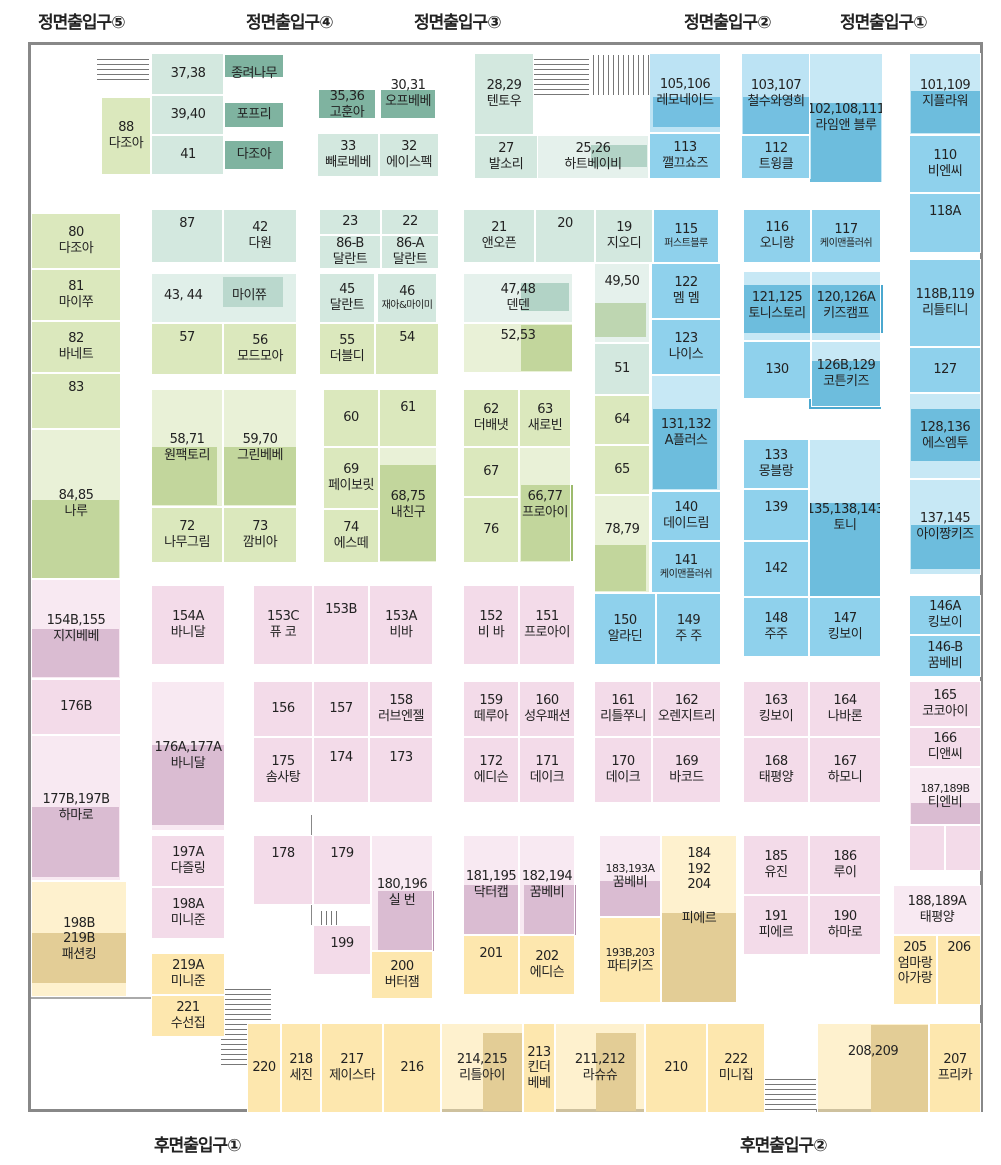 This screenshot has height=1165, width=1001. What do you see at coordinates (545, 418) in the screenshot?
I see `store: 63 새로빈` at bounding box center [545, 418].